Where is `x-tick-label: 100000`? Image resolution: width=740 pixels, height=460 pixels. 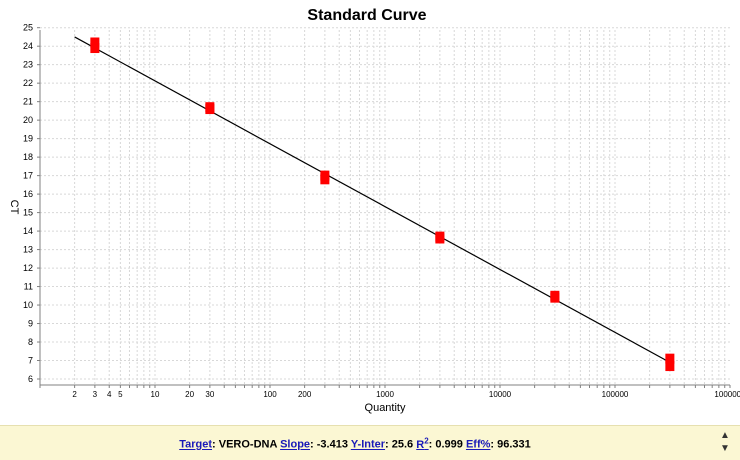
x-tick-label: 100000 is located at coordinates (615, 394).